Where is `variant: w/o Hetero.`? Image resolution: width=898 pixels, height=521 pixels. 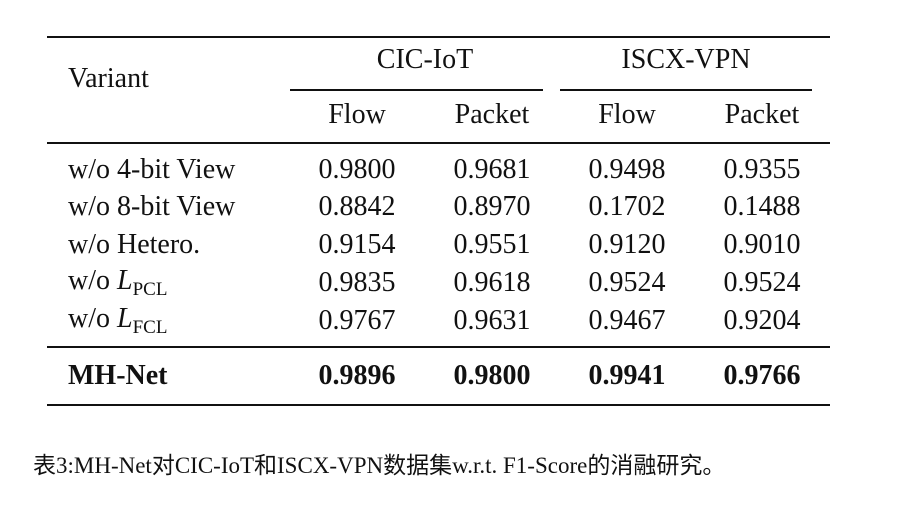
variant: w/o Hetero. is located at coordinates (134, 244).